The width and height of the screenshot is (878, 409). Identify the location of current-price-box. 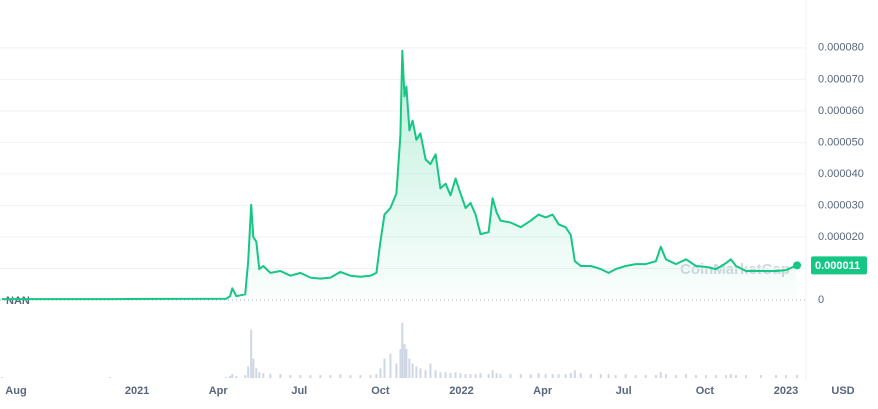
(839, 265).